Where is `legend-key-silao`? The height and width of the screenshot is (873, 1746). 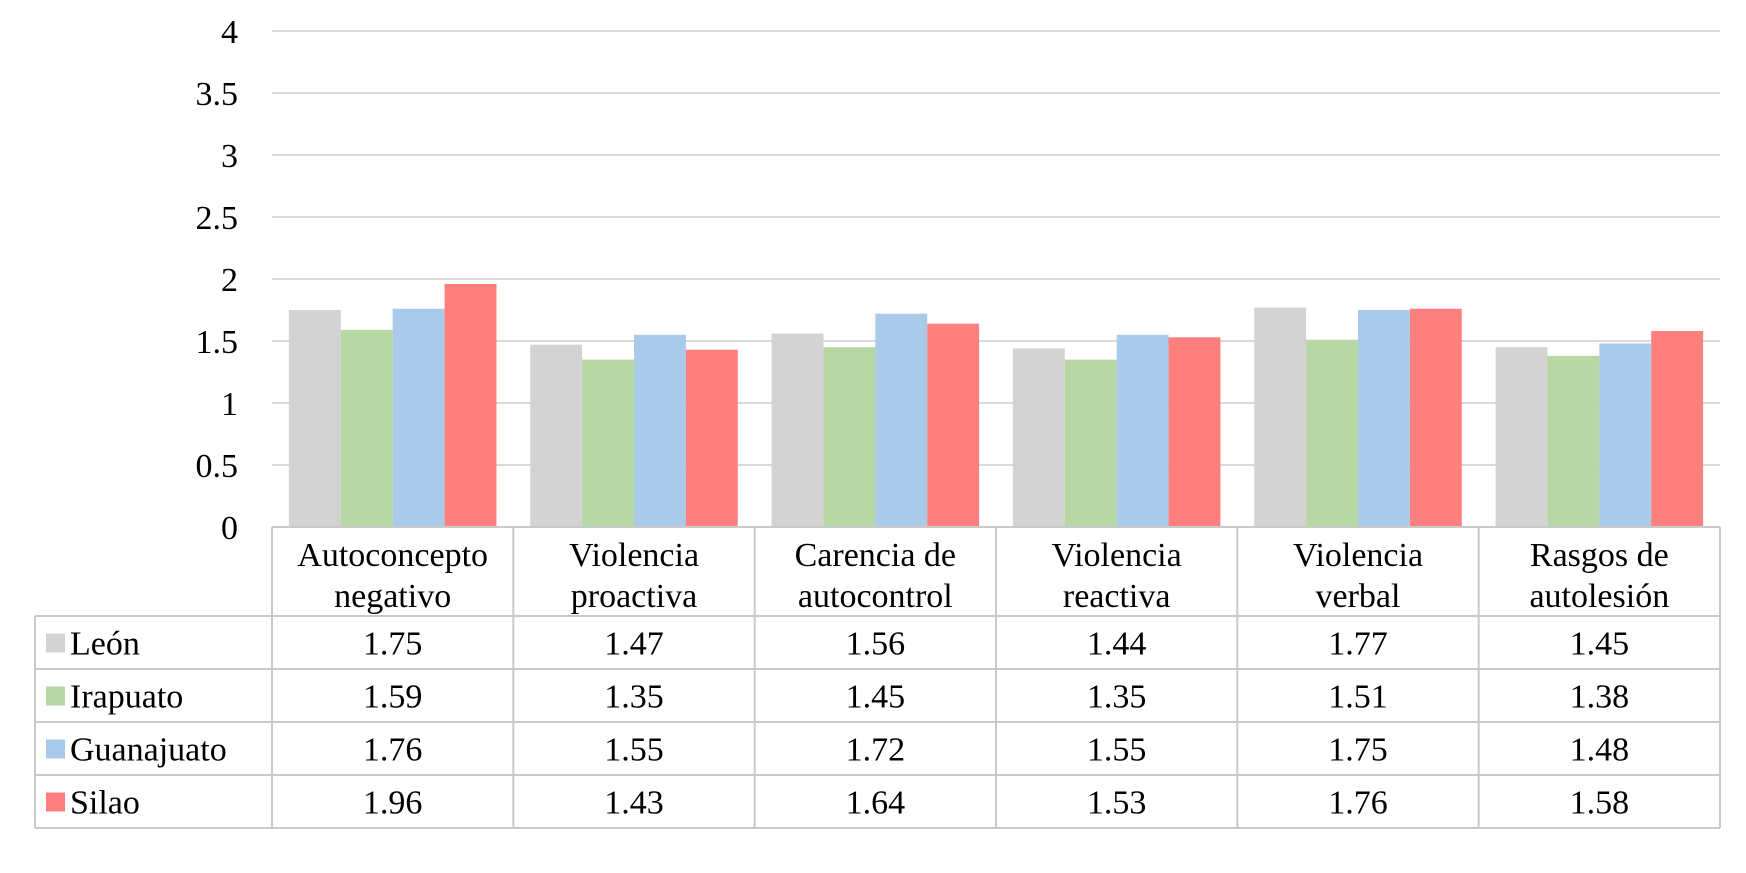
legend-key-silao is located at coordinates (55, 802).